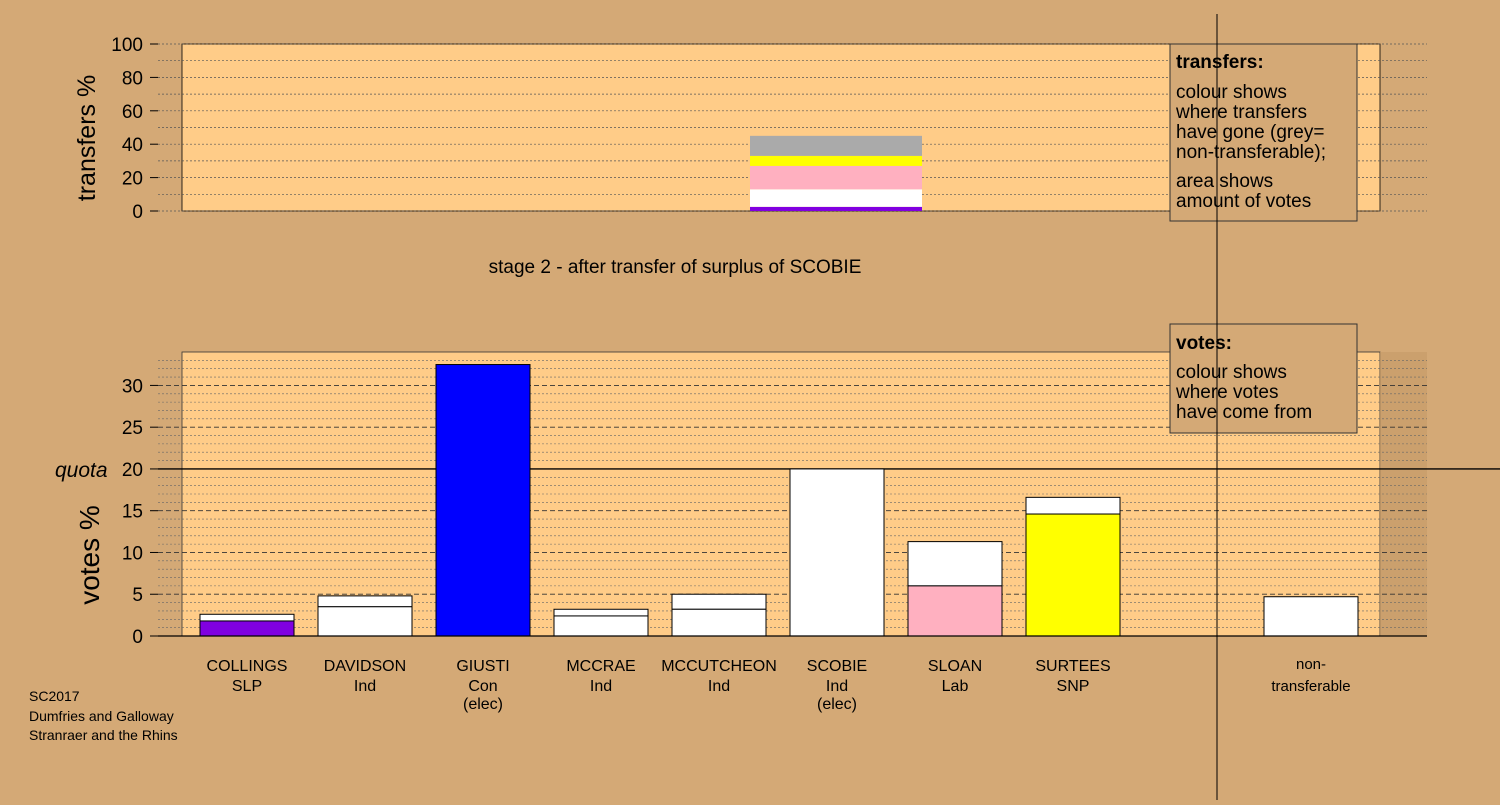  Describe the element at coordinates (1241, 112) in the screenshot. I see `transfers-legend-line: where transfers` at that location.